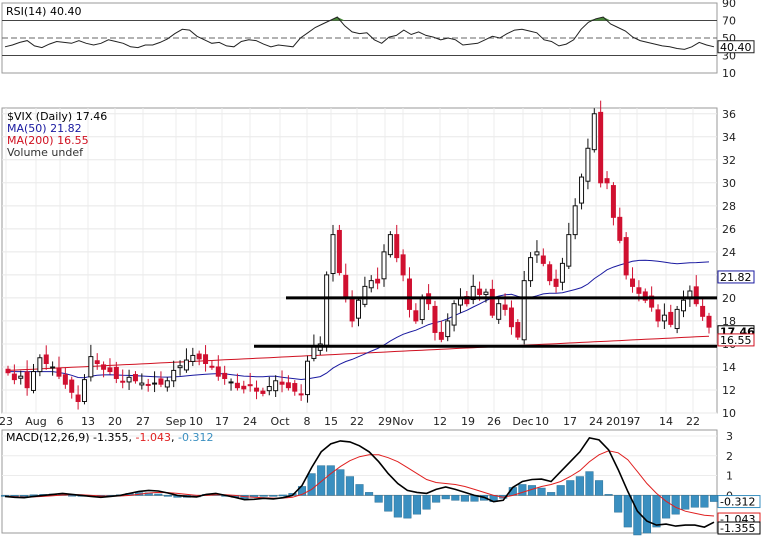 The width and height of the screenshot is (763, 537). I want to click on rsi-last-value: 40.40, so click(736, 47).